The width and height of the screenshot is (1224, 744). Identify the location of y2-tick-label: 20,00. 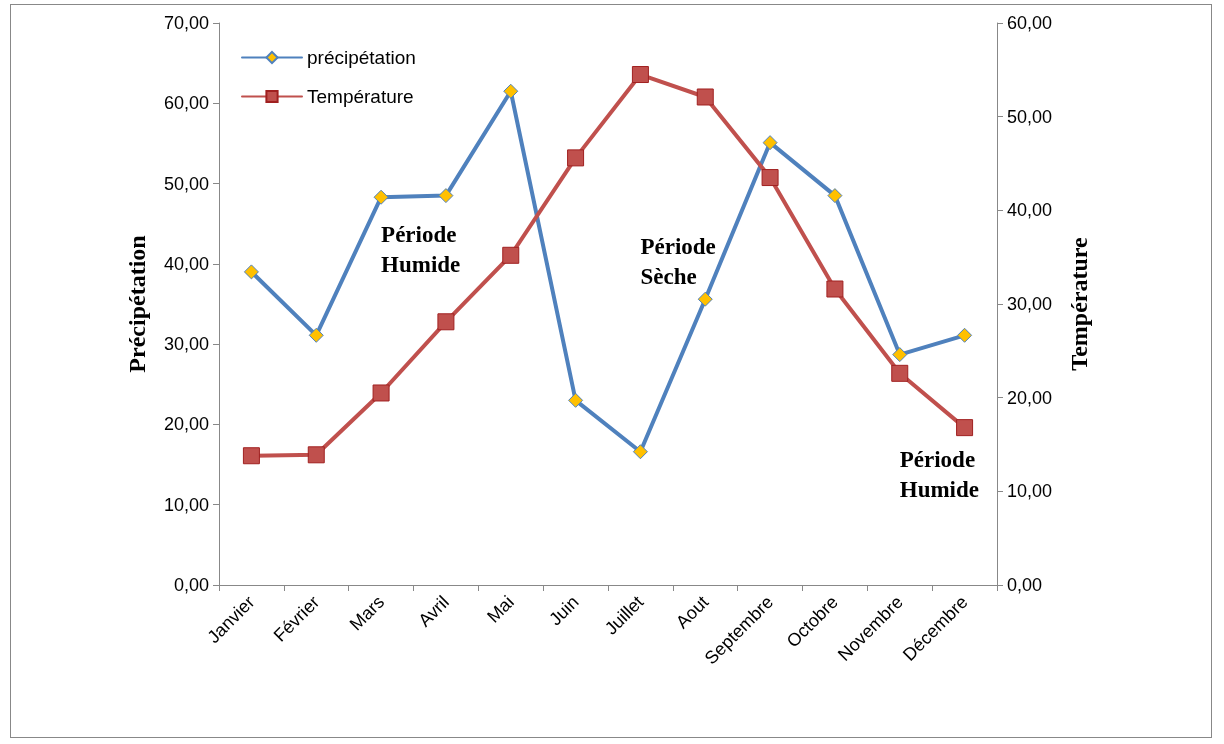
(1030, 397).